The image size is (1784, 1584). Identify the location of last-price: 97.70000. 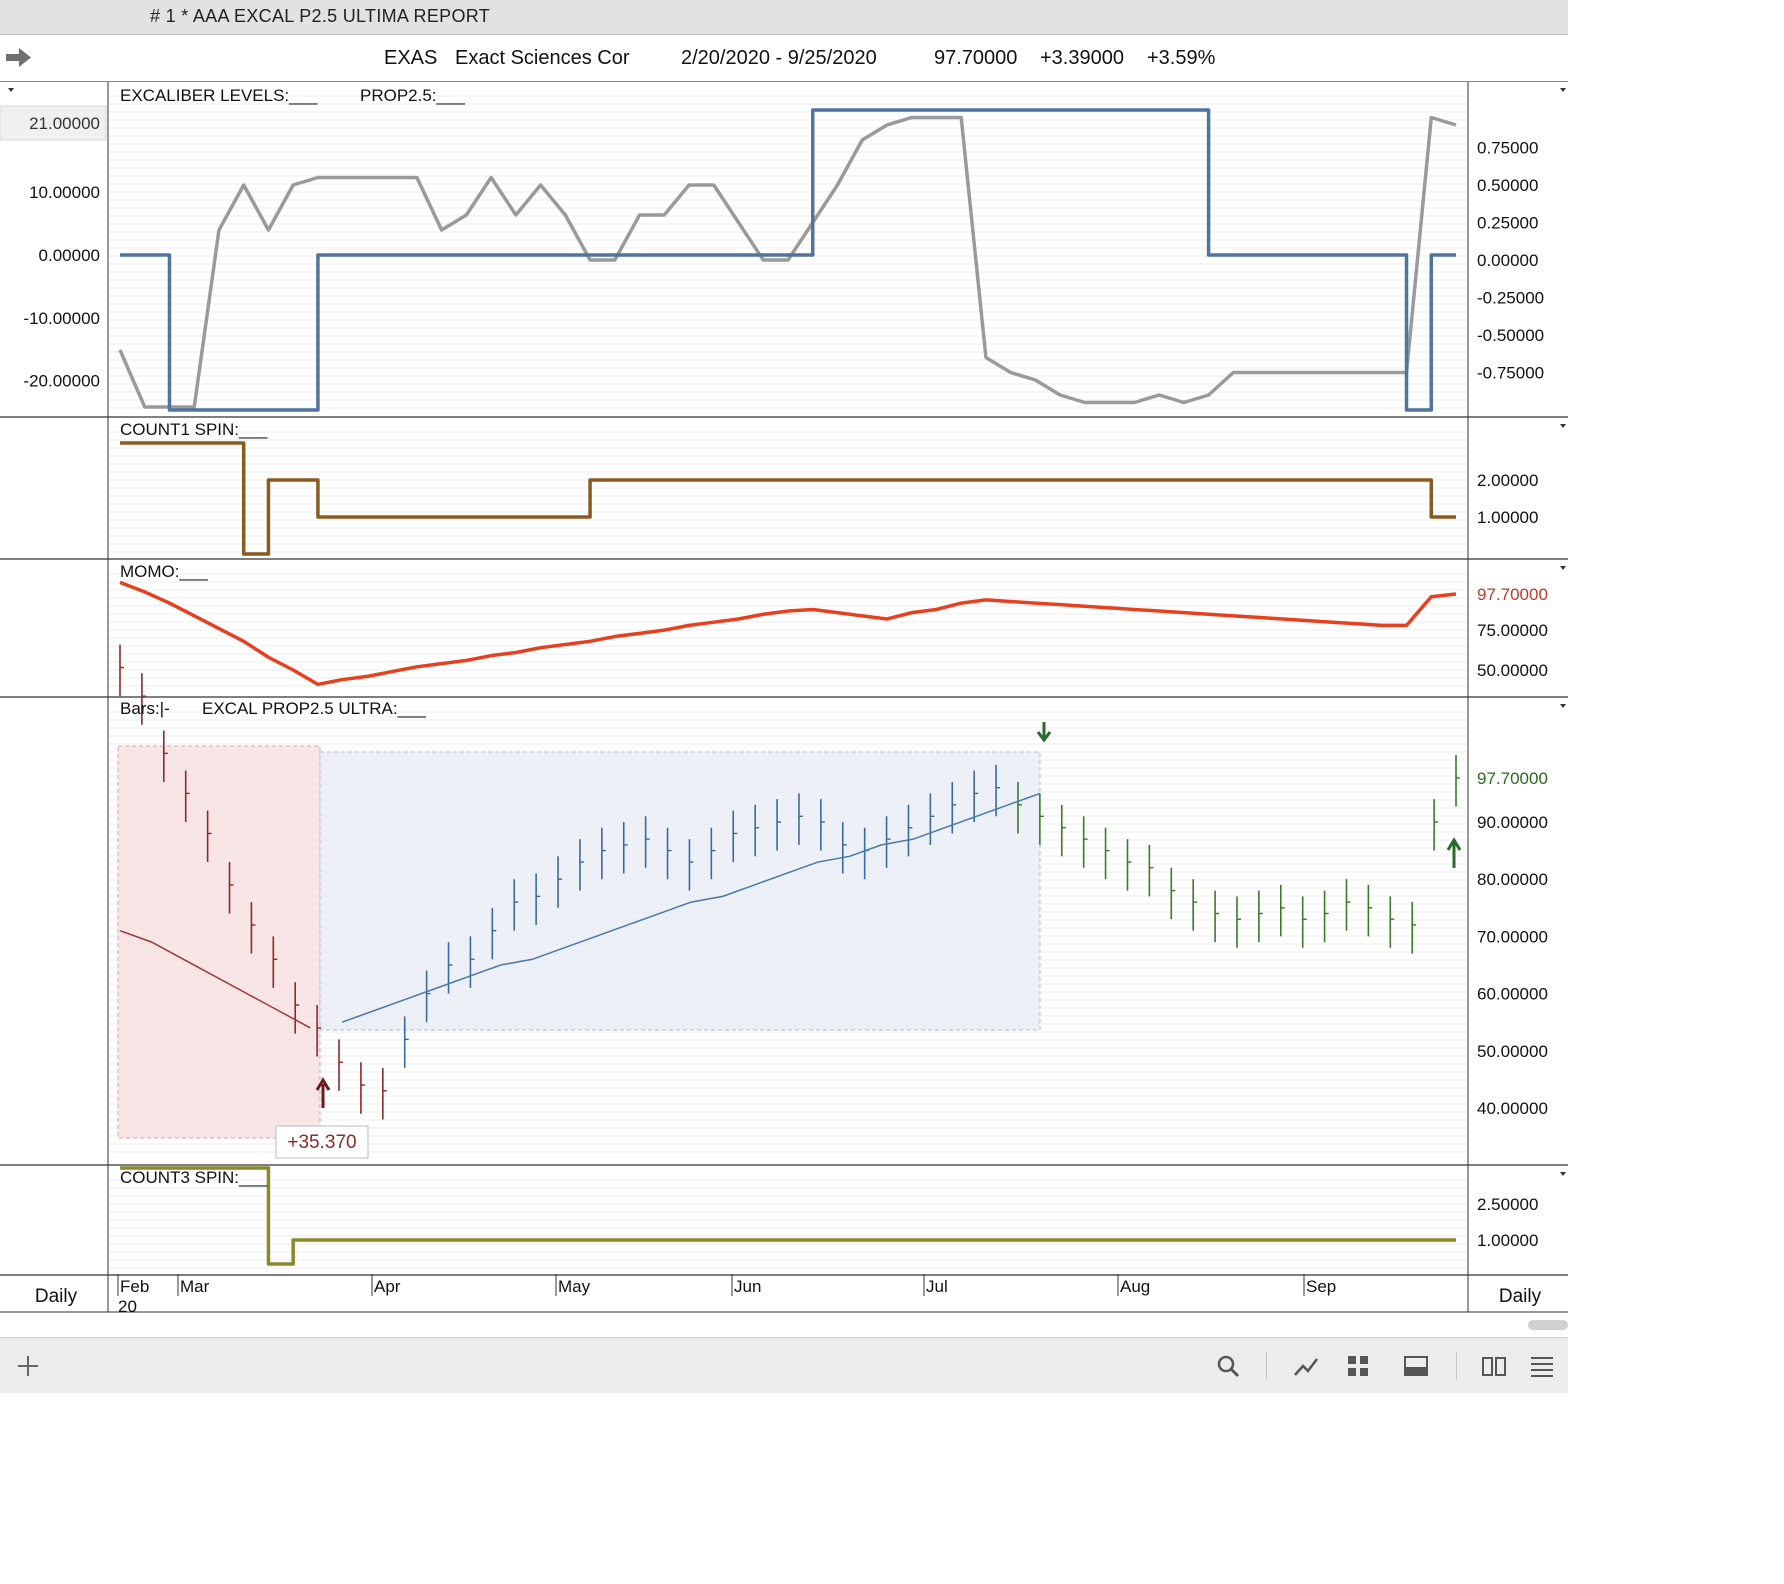
(976, 58).